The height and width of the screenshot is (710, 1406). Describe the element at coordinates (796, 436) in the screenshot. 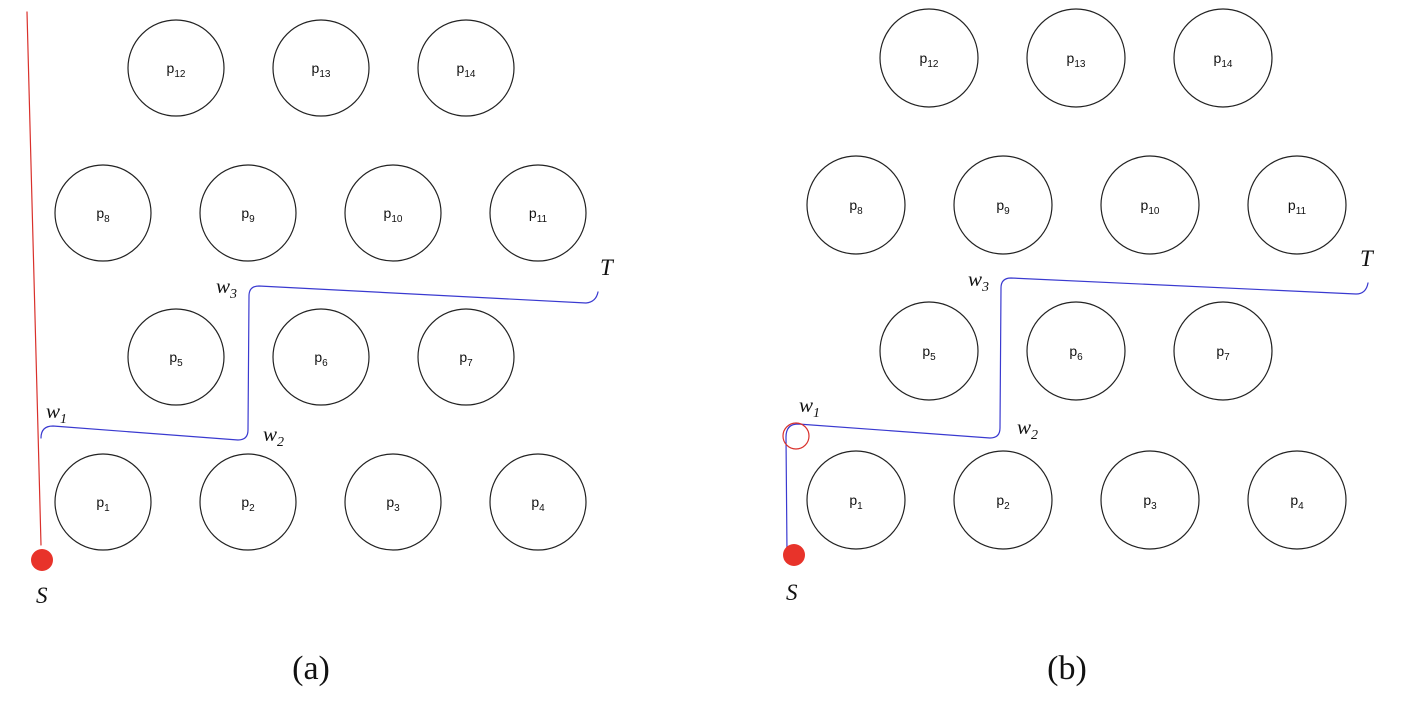

I see `waypoint-radius-circle` at that location.